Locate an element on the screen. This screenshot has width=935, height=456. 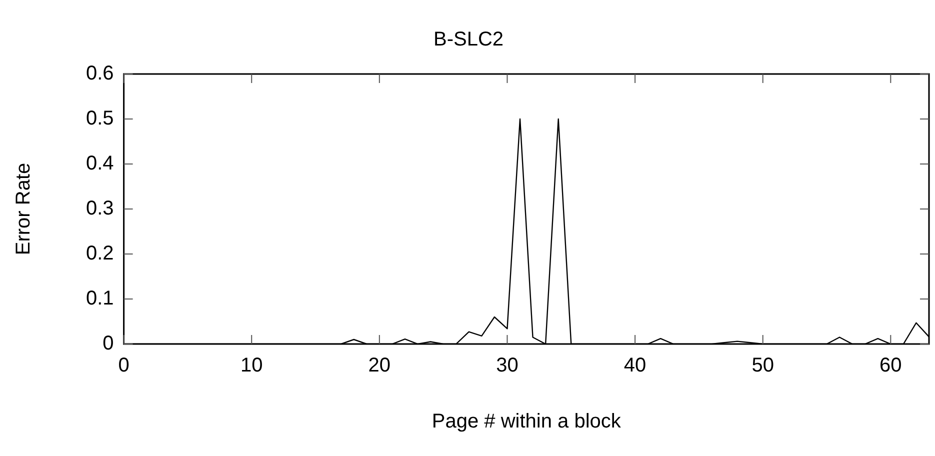
x-tick-label: 20 is located at coordinates (379, 365).